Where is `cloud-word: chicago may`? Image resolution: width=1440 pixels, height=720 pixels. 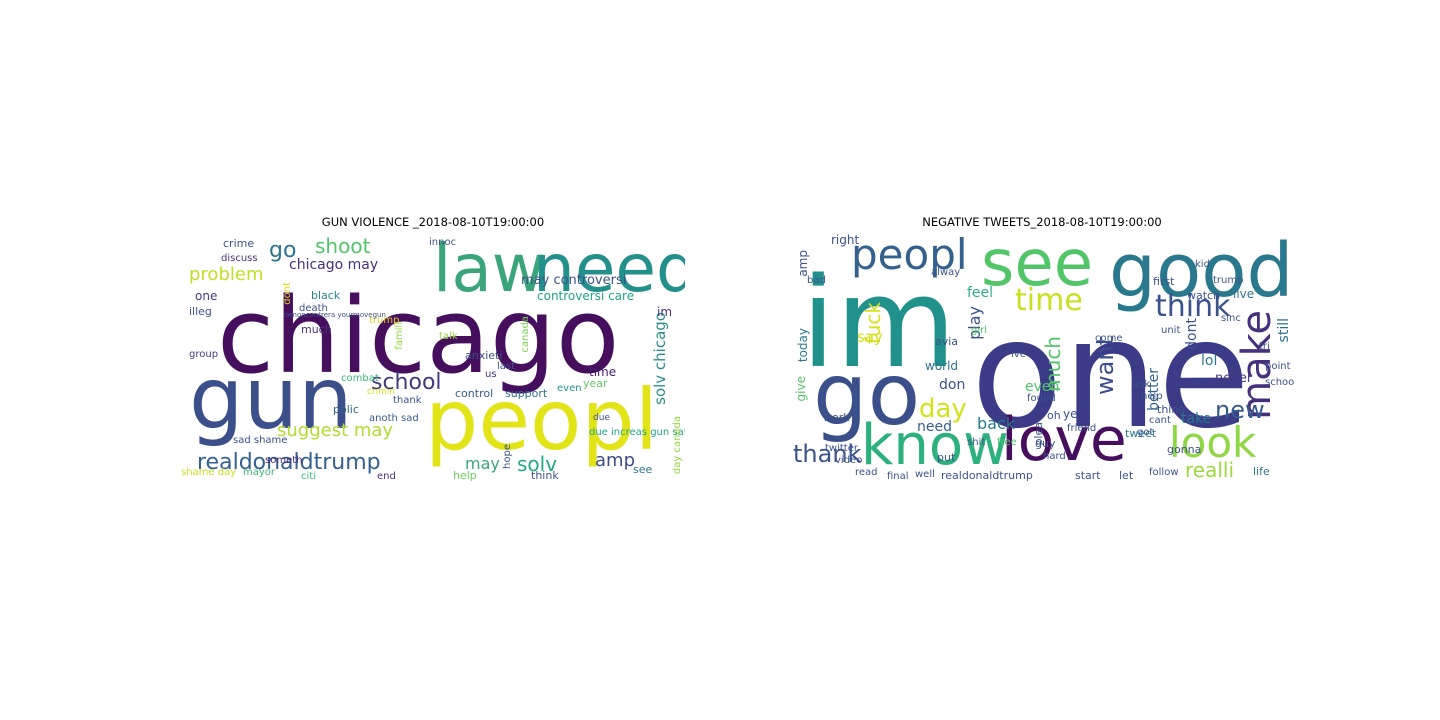 cloud-word: chicago may is located at coordinates (334, 265).